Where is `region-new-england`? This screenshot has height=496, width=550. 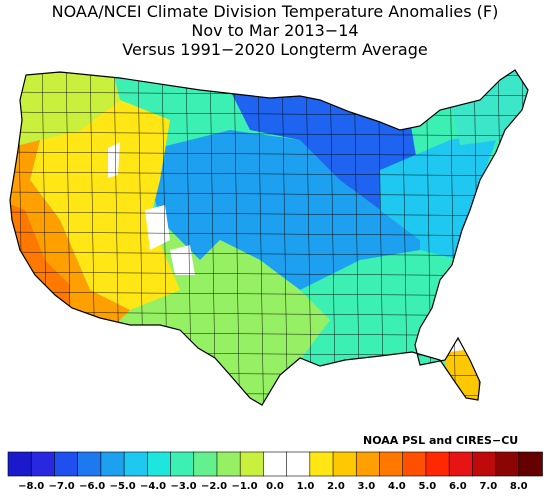 region-new-england is located at coordinates (489, 107).